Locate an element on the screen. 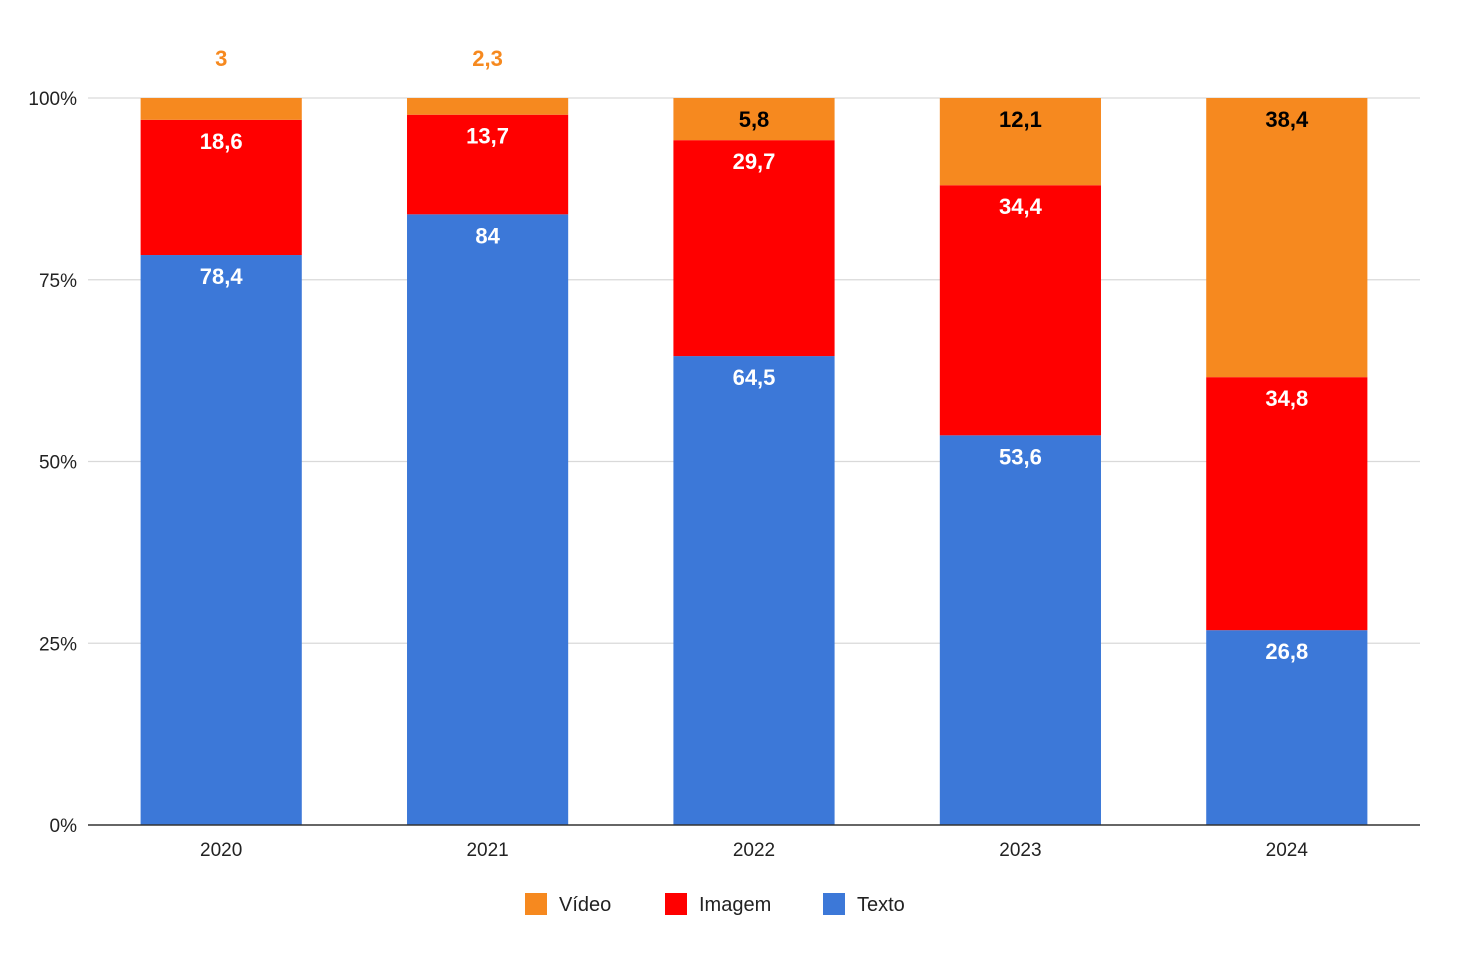  data-label: 29,7 is located at coordinates (754, 161).